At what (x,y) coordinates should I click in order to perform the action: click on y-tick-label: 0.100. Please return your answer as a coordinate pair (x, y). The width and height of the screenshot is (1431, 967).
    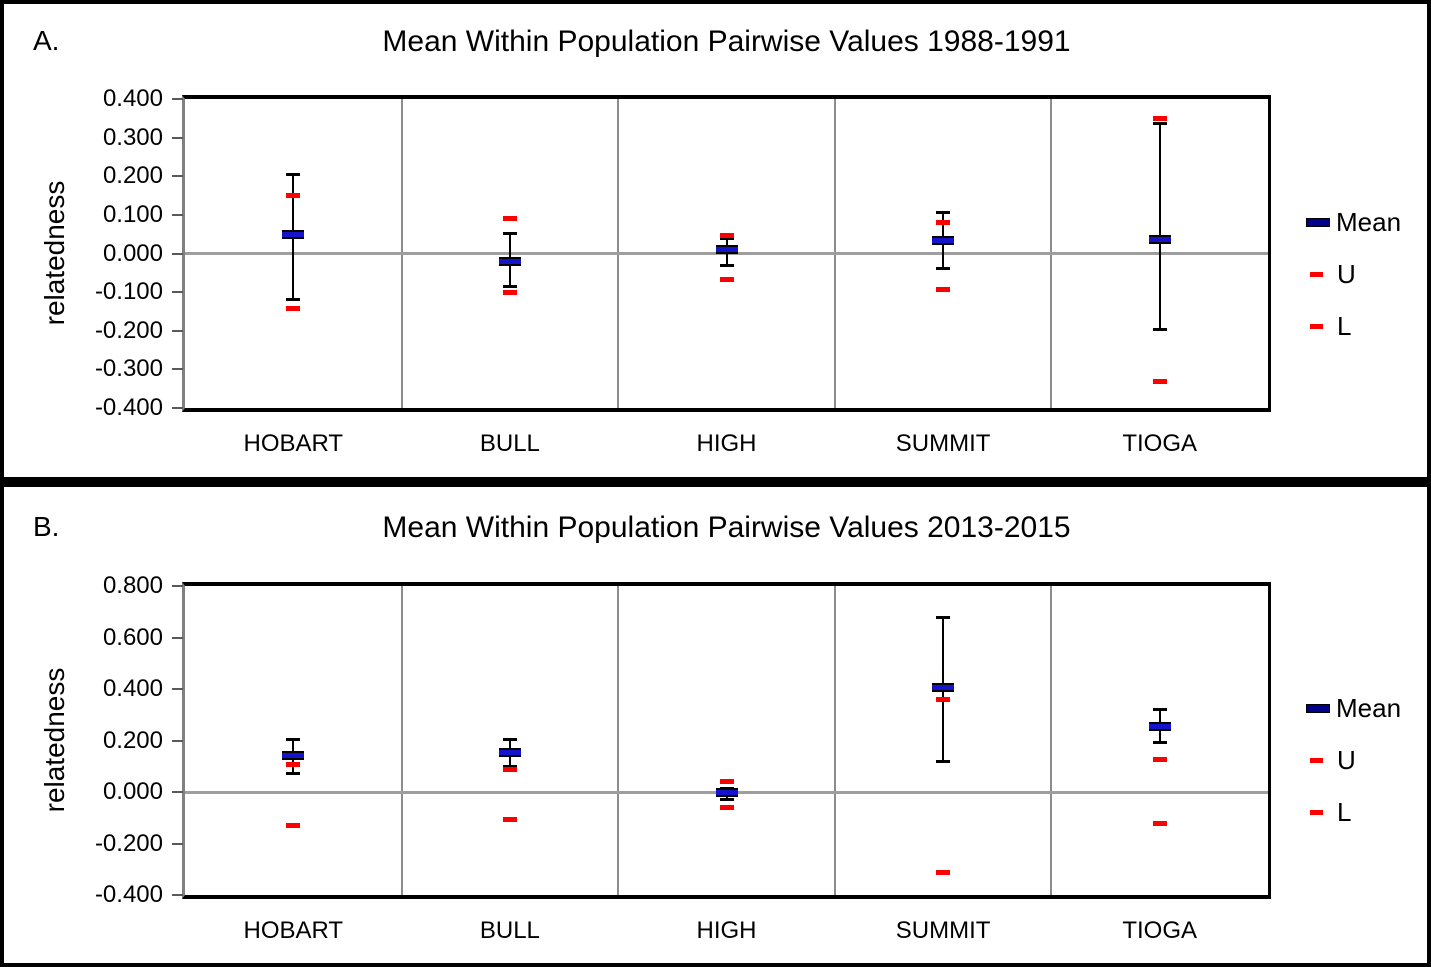
    Looking at the image, I should click on (132, 214).